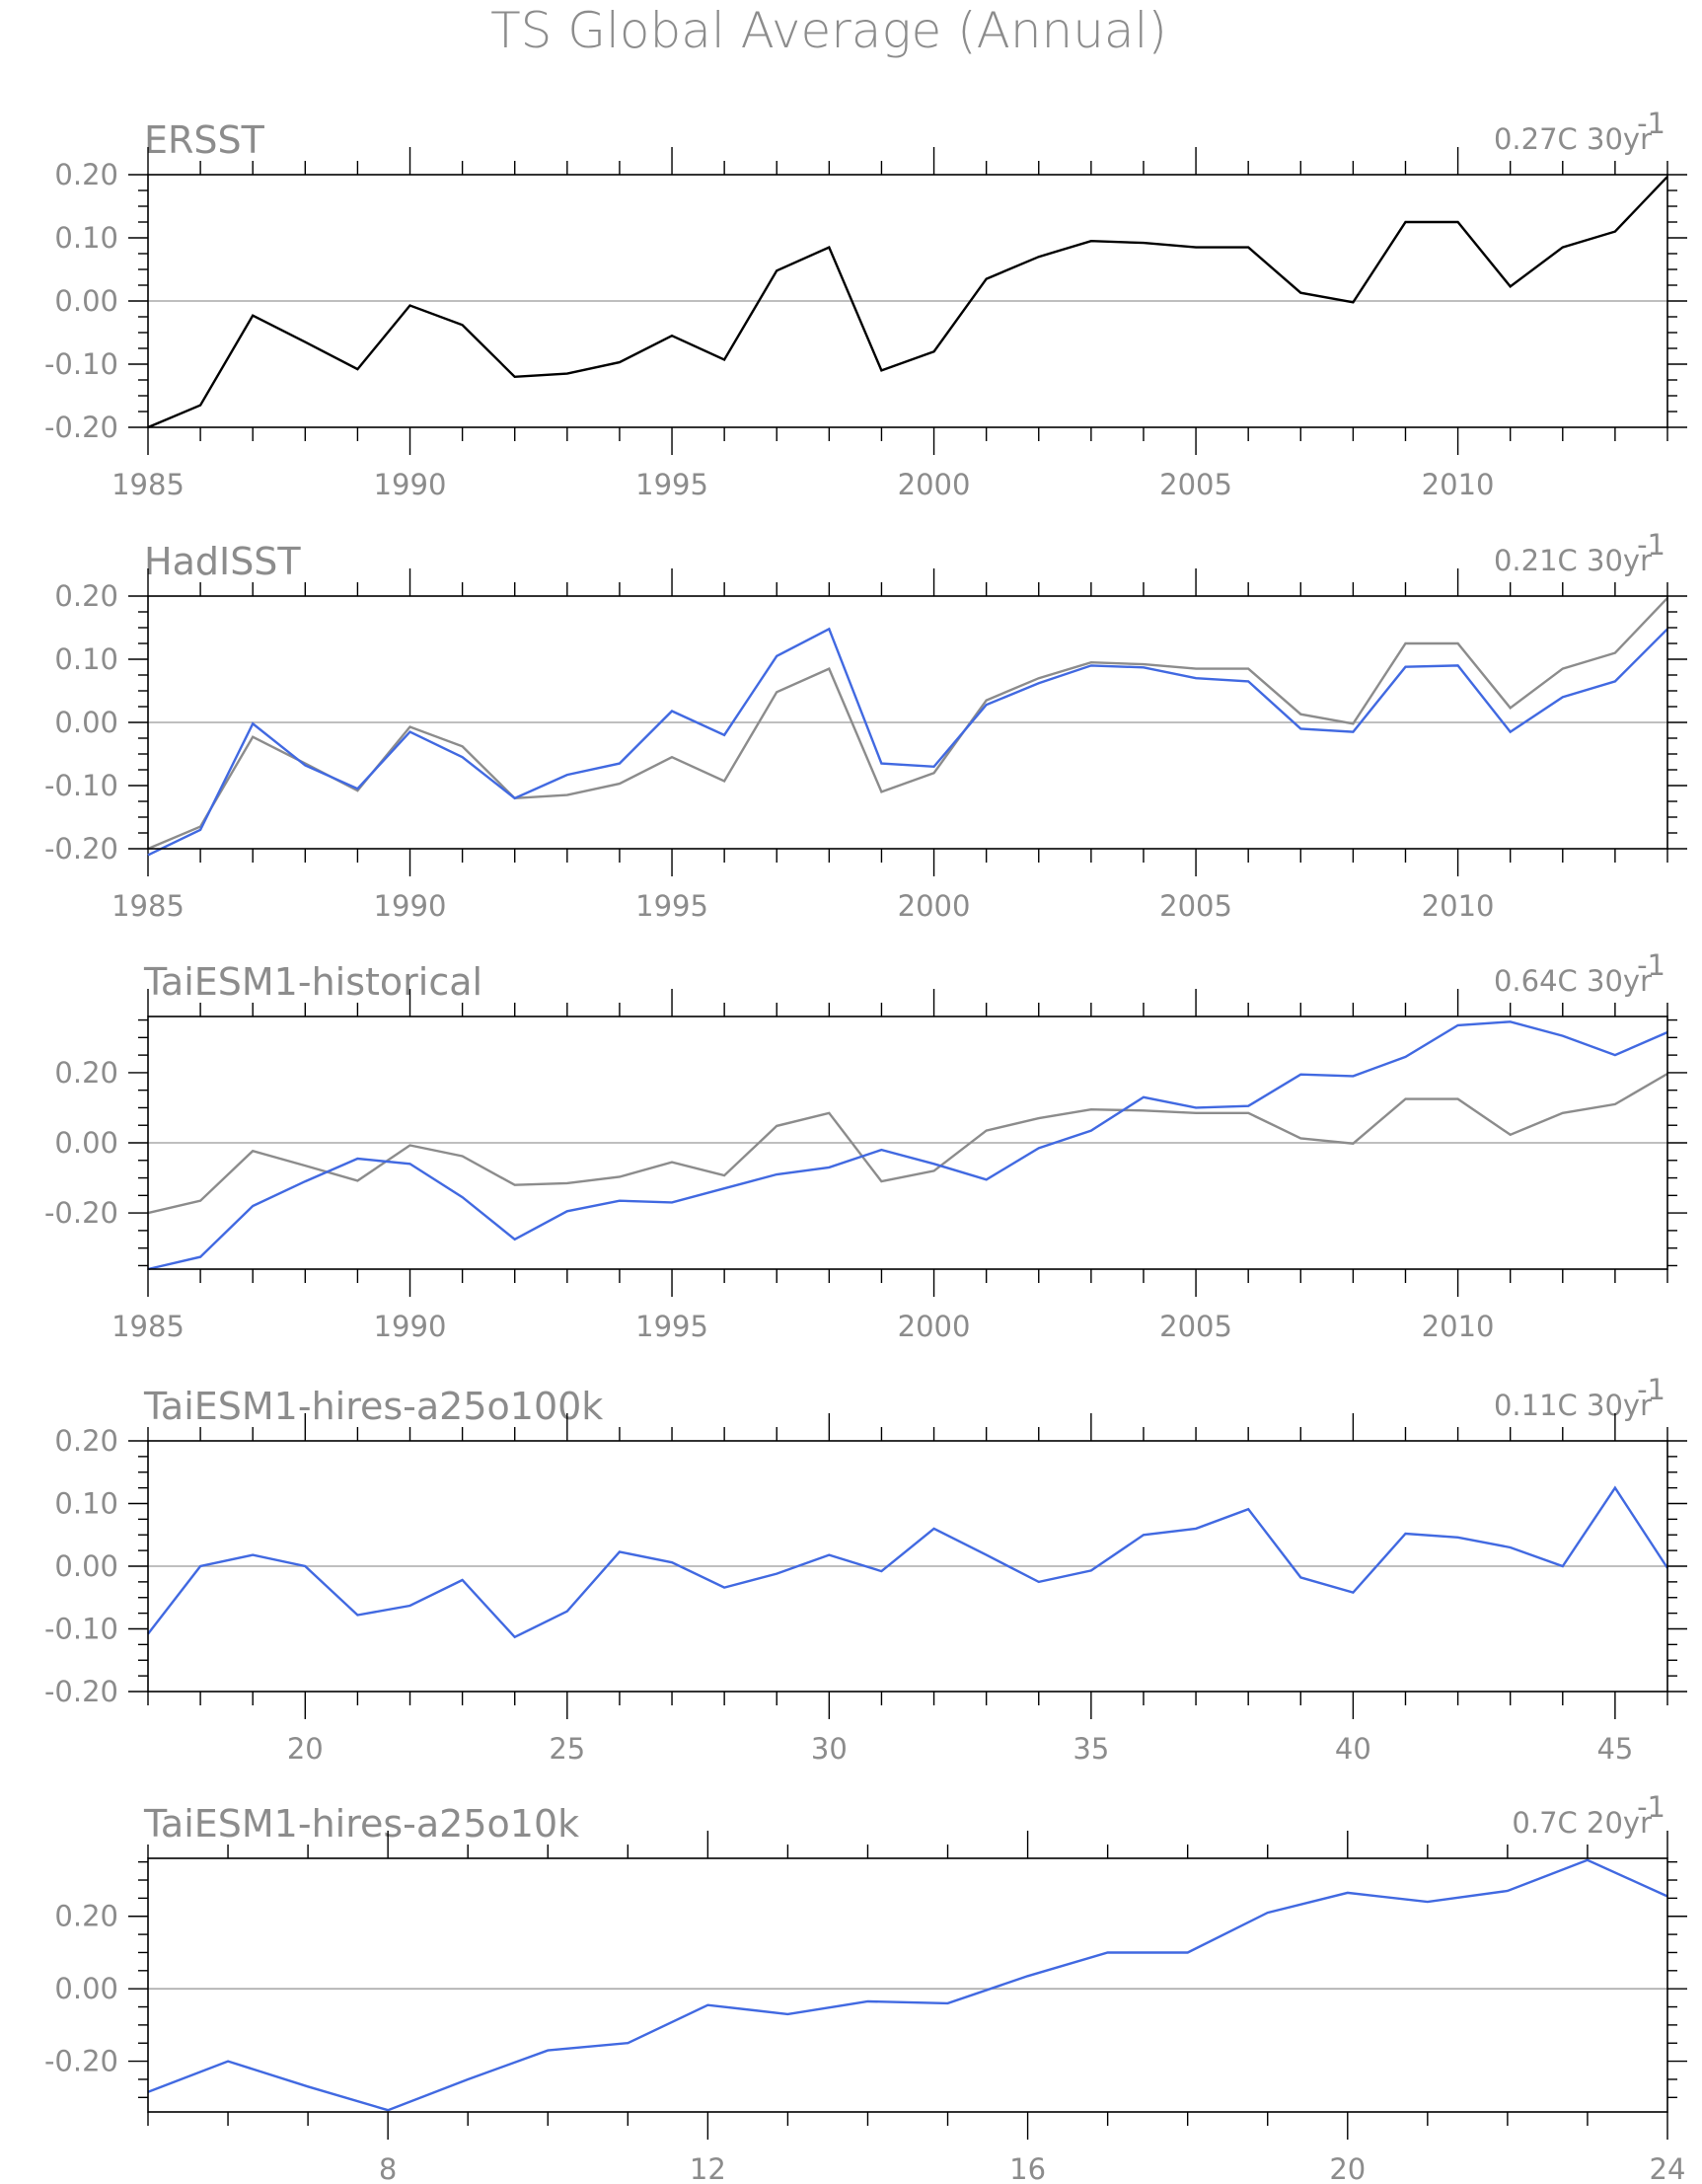 The height and width of the screenshot is (2184, 1702). What do you see at coordinates (829, 30) in the screenshot?
I see `figure-title: TS Global Average (Annual)` at bounding box center [829, 30].